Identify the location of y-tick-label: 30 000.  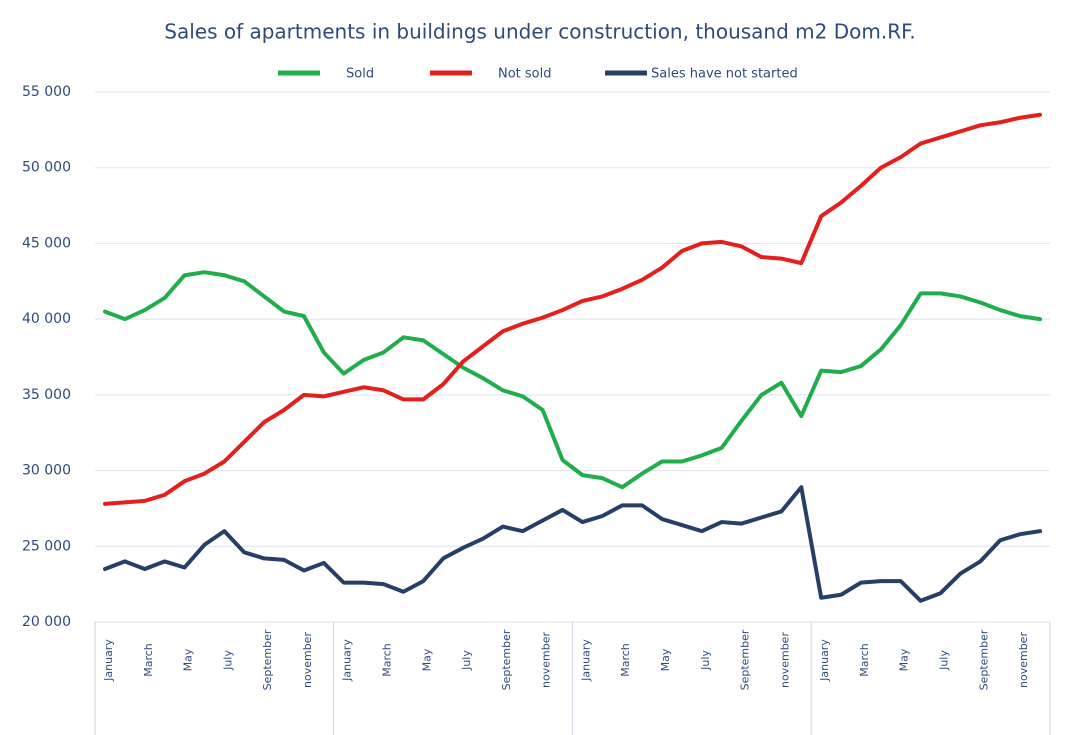
(46, 471).